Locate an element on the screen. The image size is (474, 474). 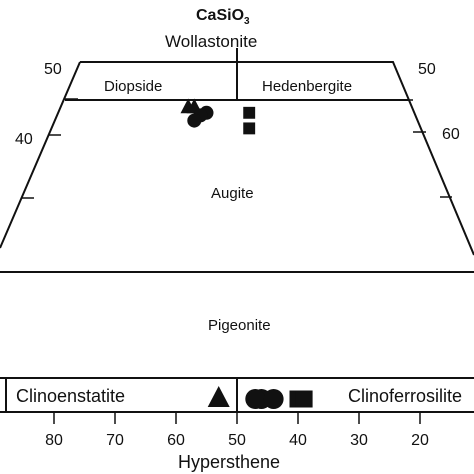
right-tick-label-50: 50 is located at coordinates (427, 69).